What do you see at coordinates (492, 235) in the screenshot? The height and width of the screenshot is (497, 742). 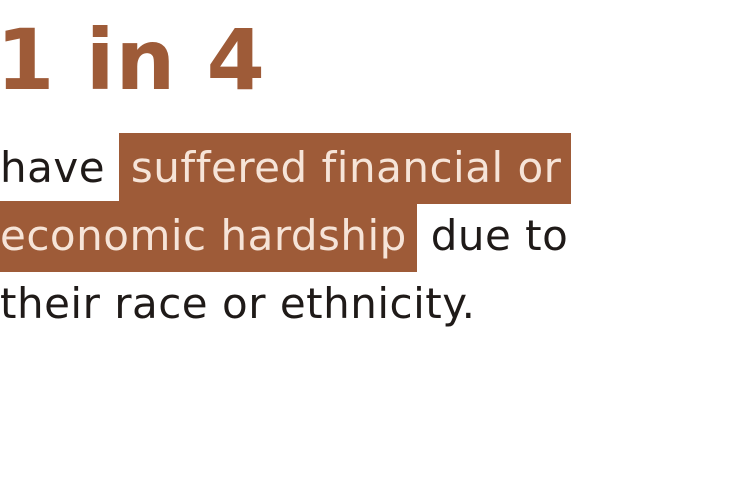 I see `statement-text: due to` at bounding box center [492, 235].